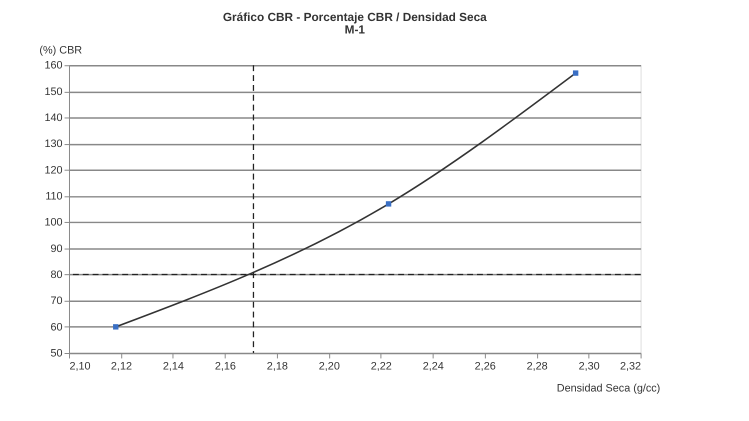 Image resolution: width=749 pixels, height=421 pixels. I want to click on y-tick-label: 160, so click(53, 66).